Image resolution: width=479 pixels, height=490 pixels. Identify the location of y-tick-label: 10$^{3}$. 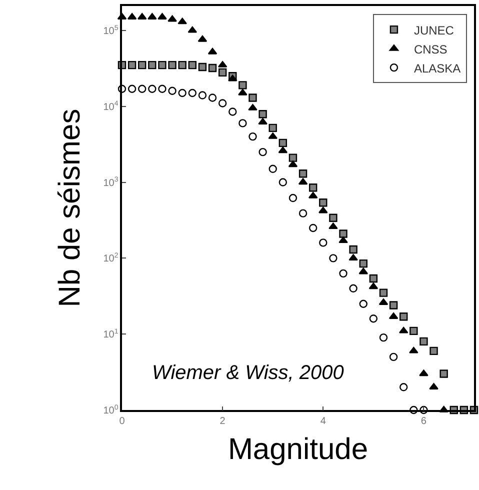
(110, 182).